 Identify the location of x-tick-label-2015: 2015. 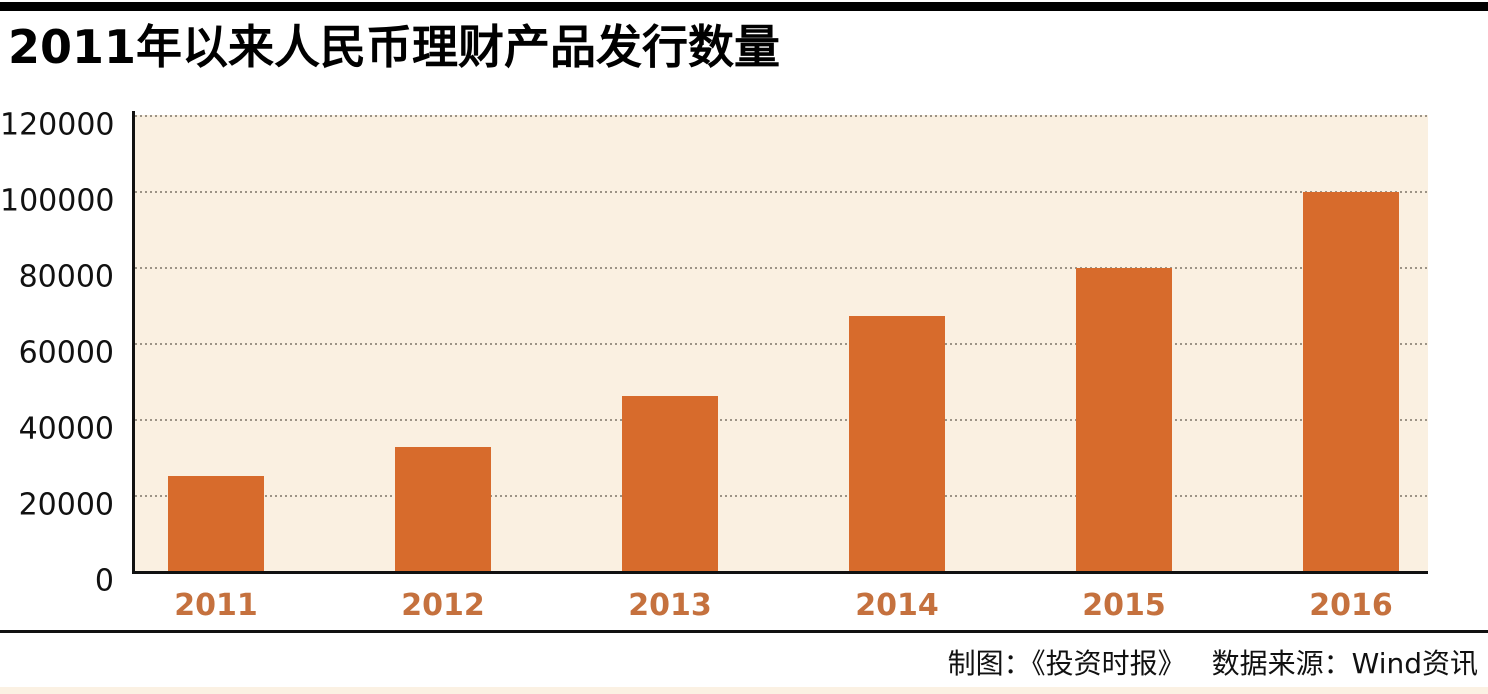
(1124, 605).